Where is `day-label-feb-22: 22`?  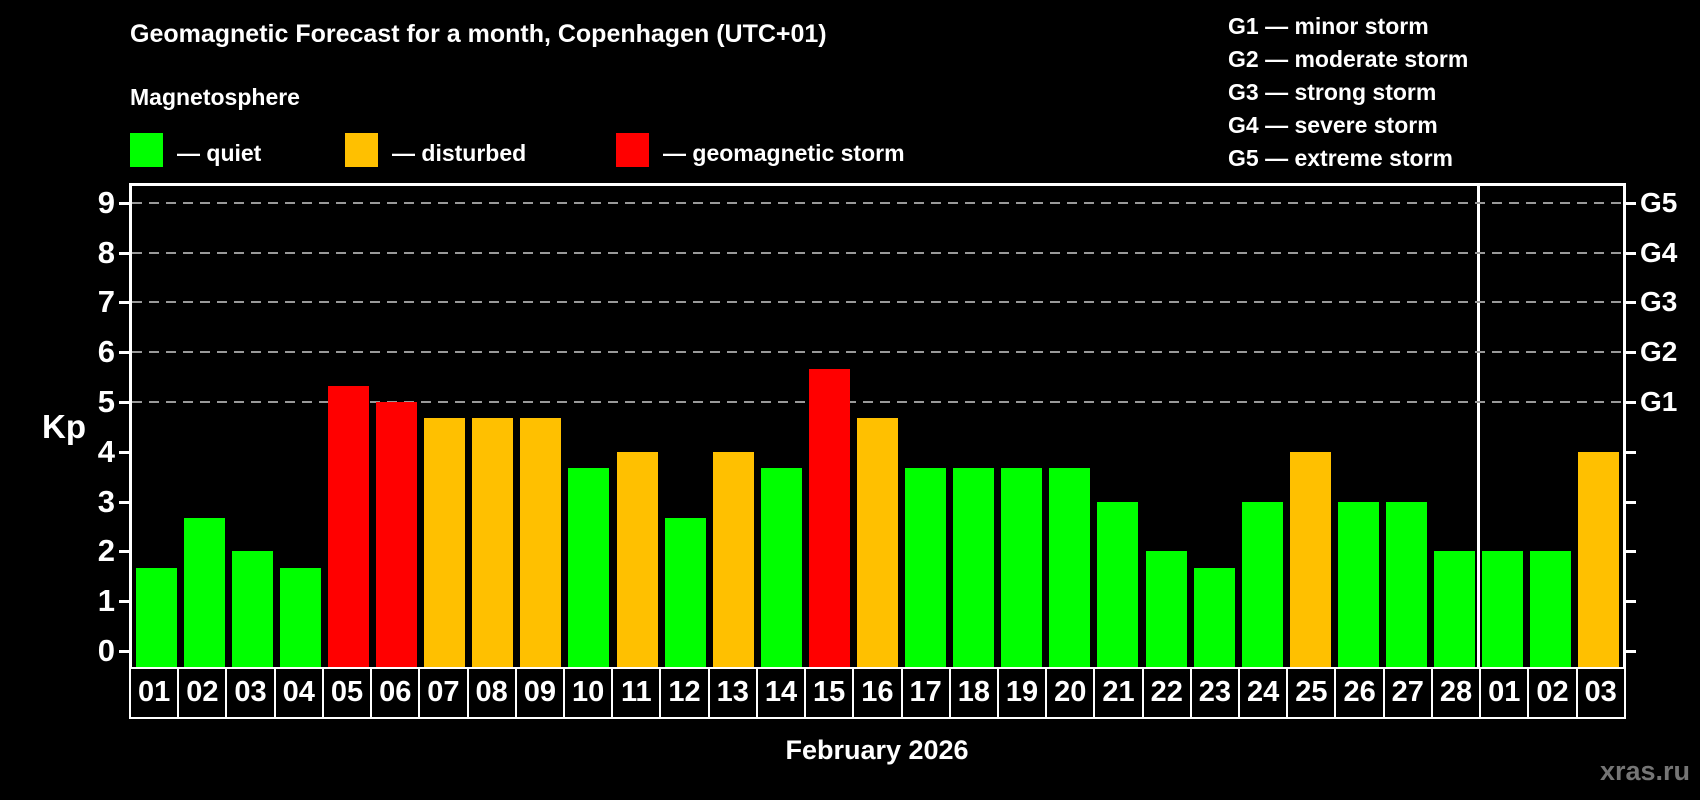 day-label-feb-22: 22 is located at coordinates (1166, 693).